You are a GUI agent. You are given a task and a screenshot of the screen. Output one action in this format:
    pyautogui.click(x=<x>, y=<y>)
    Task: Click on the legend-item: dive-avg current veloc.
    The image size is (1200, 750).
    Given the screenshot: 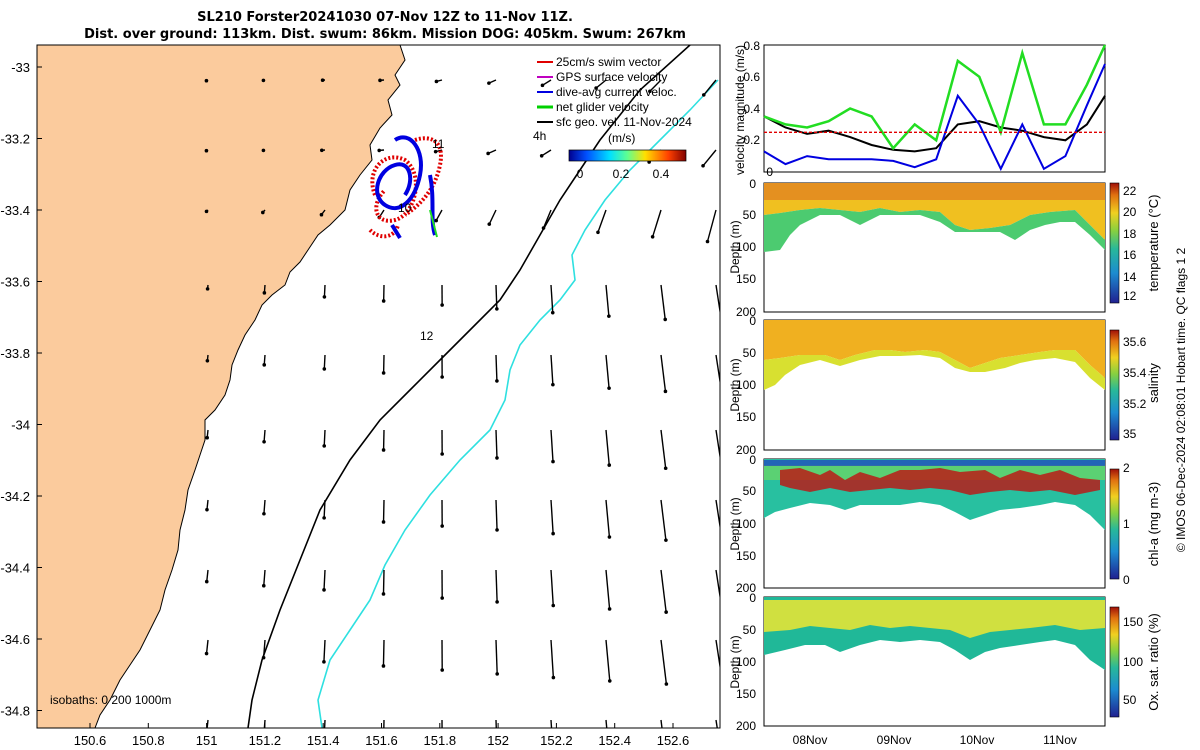 What is the action you would take?
    pyautogui.click(x=607, y=92)
    